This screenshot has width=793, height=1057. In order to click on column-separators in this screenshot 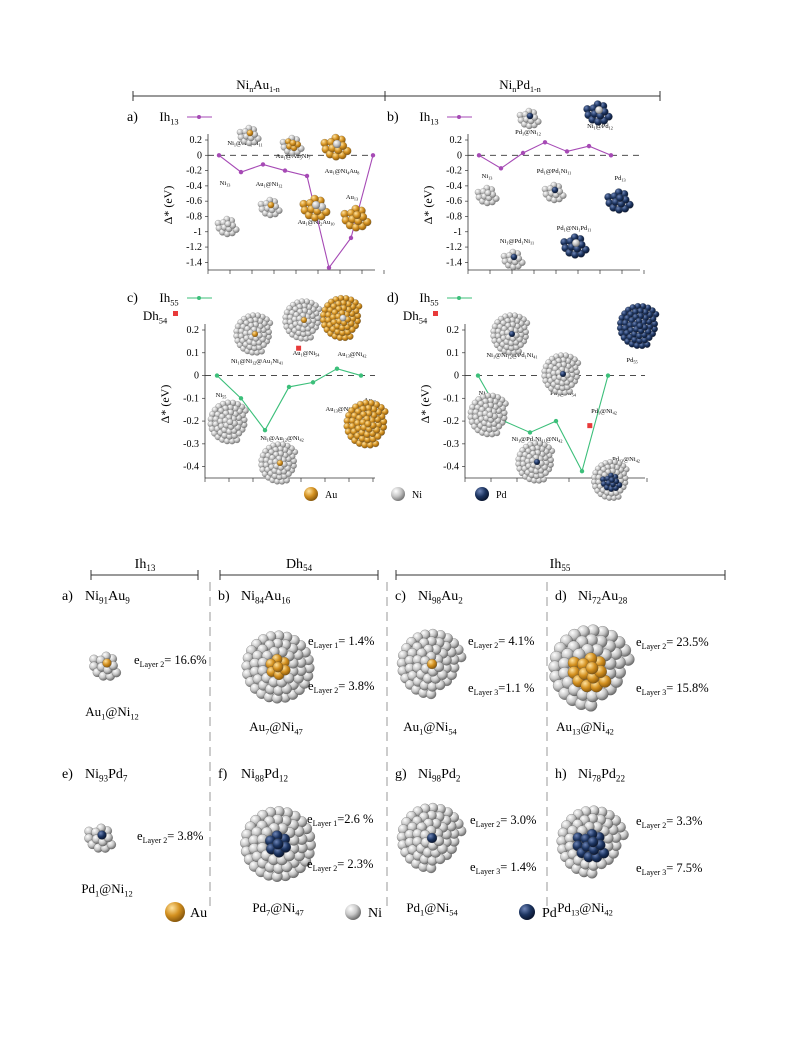, I will do `click(378, 747)`.